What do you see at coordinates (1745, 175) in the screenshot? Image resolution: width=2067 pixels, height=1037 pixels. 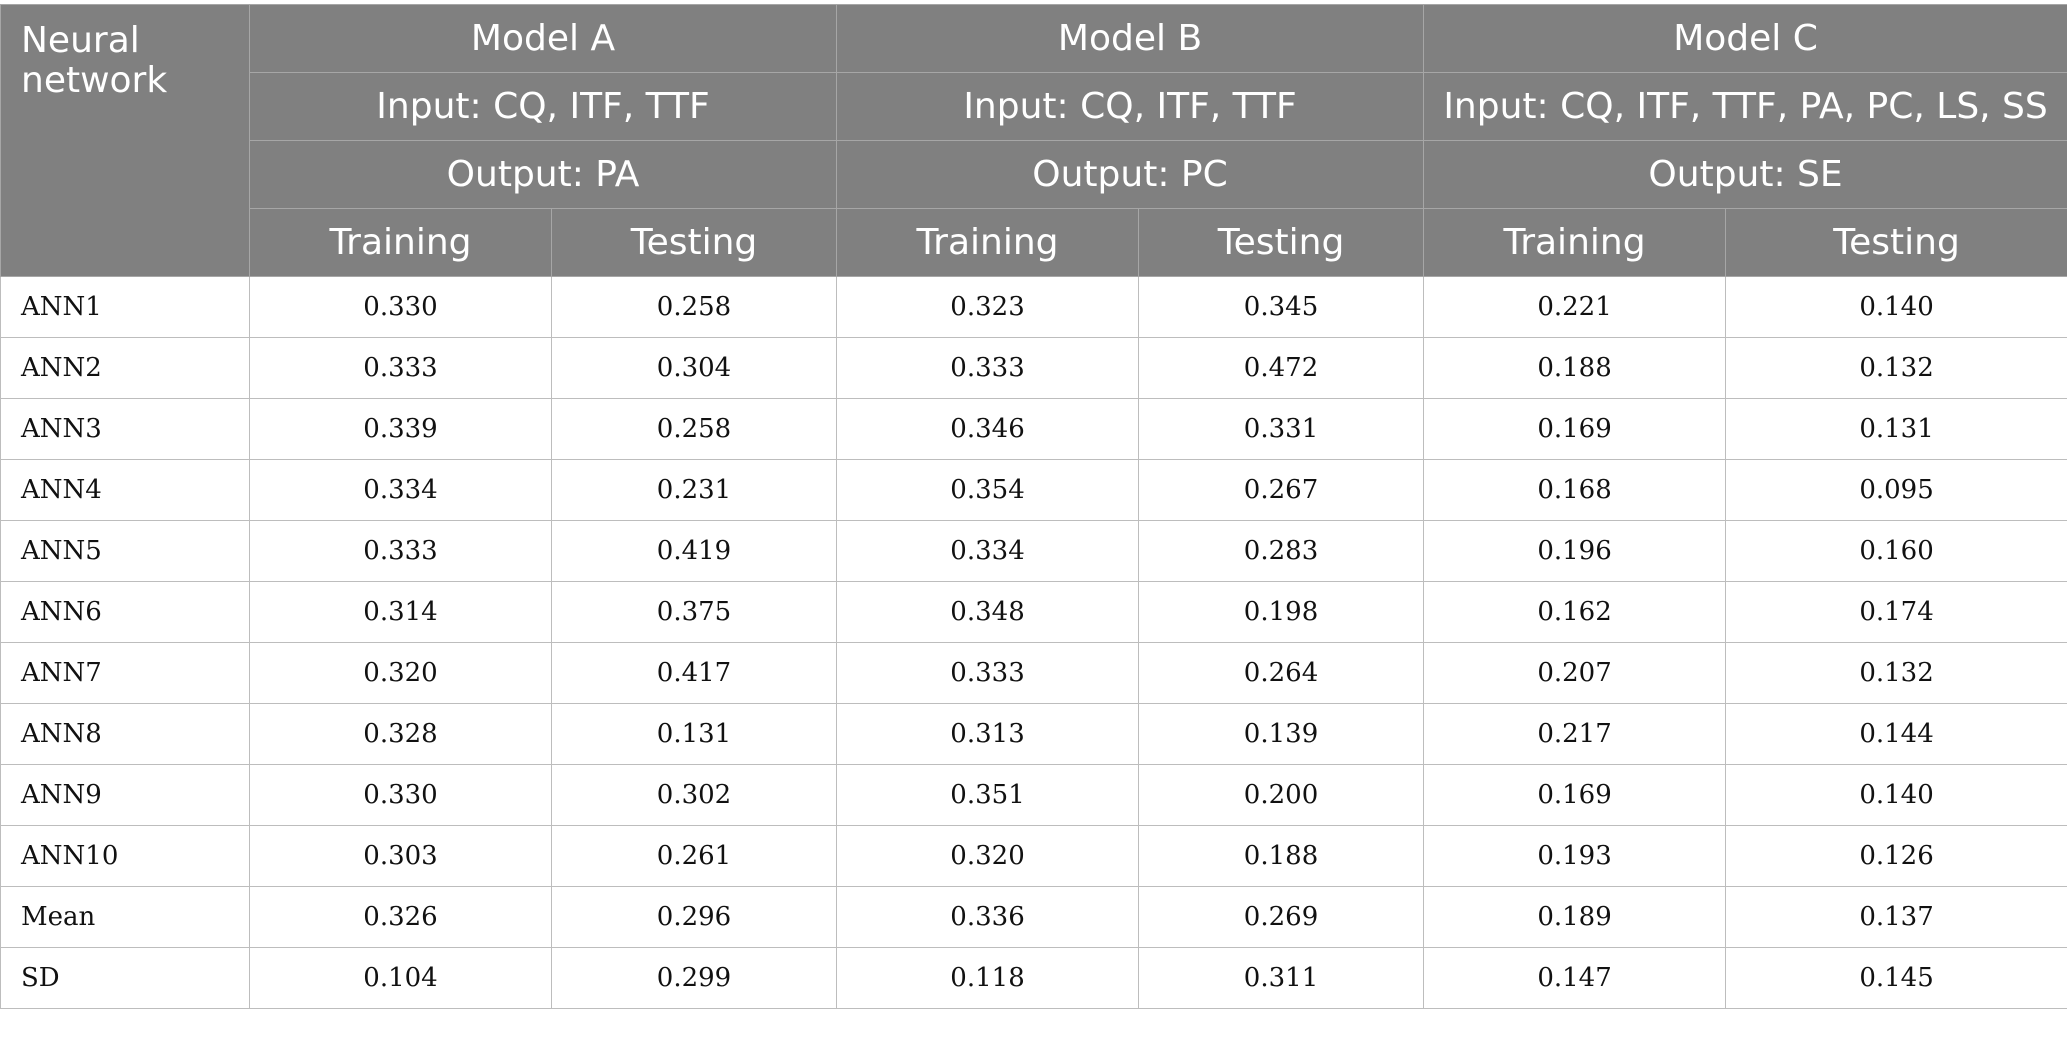 I see `model-c-output: Output: SE` at bounding box center [1745, 175].